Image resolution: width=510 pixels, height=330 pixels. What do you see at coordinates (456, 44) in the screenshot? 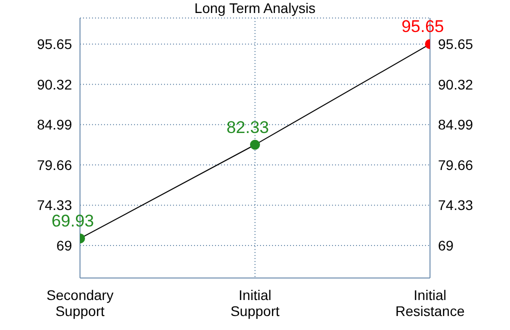
I see `y2-tick-label: 95.65` at bounding box center [456, 44].